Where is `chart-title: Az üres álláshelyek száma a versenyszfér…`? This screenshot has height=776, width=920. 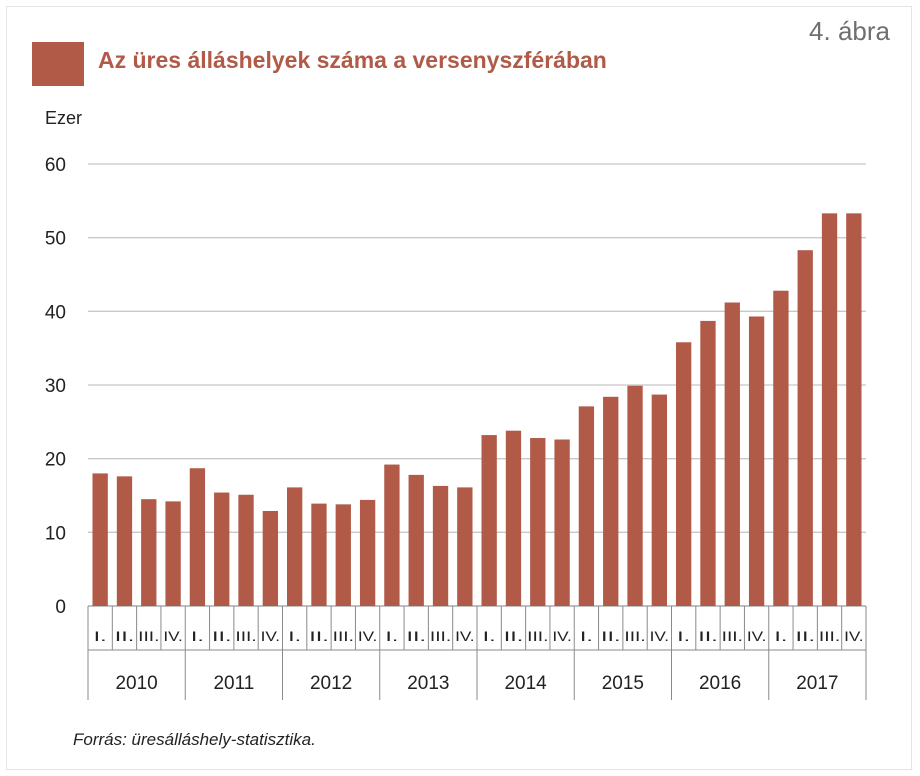 chart-title: Az üres álláshelyek száma a versenyszfér… is located at coordinates (352, 60).